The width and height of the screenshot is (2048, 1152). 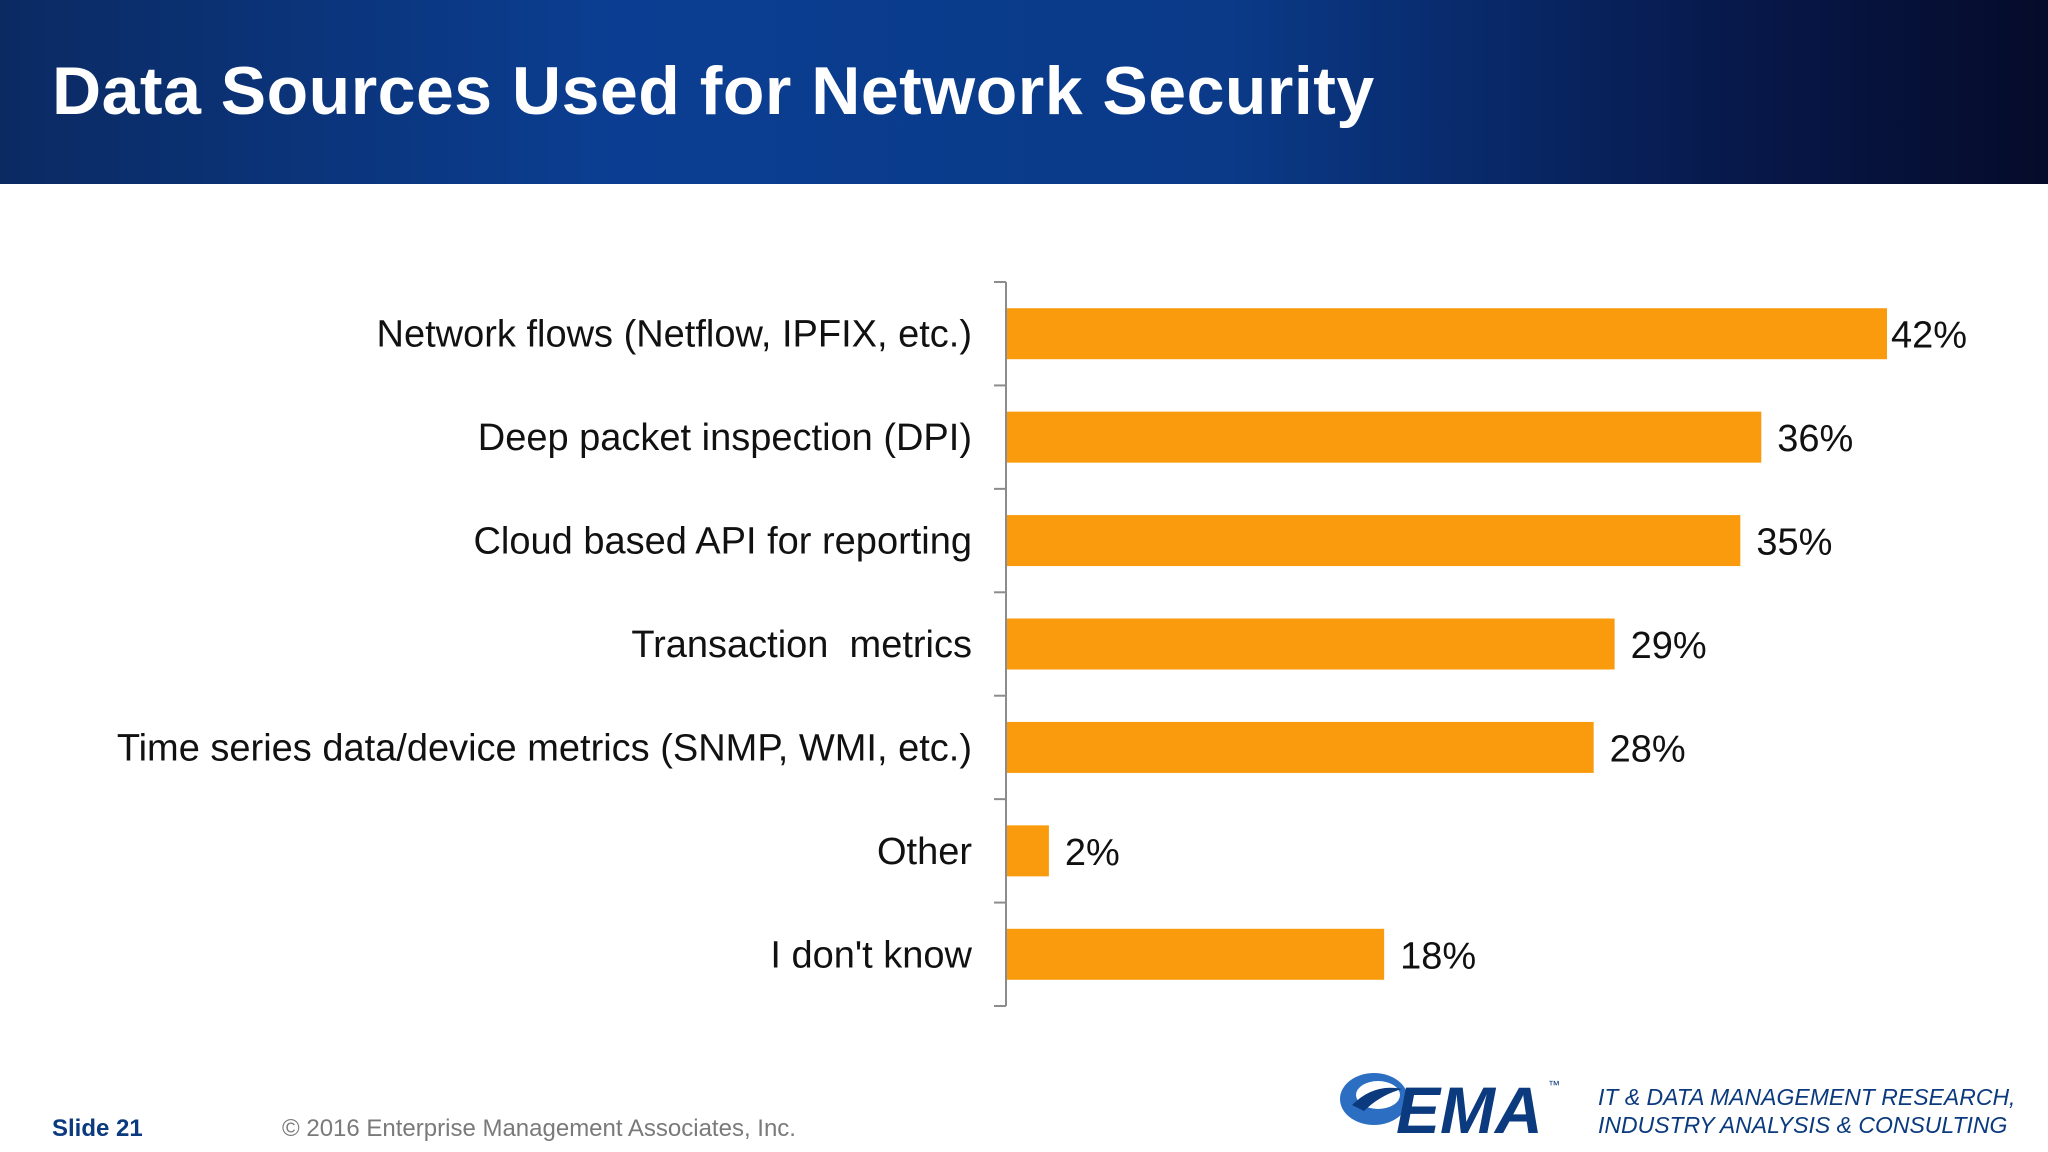 What do you see at coordinates (801, 645) in the screenshot?
I see `category-label: Transaction metrics` at bounding box center [801, 645].